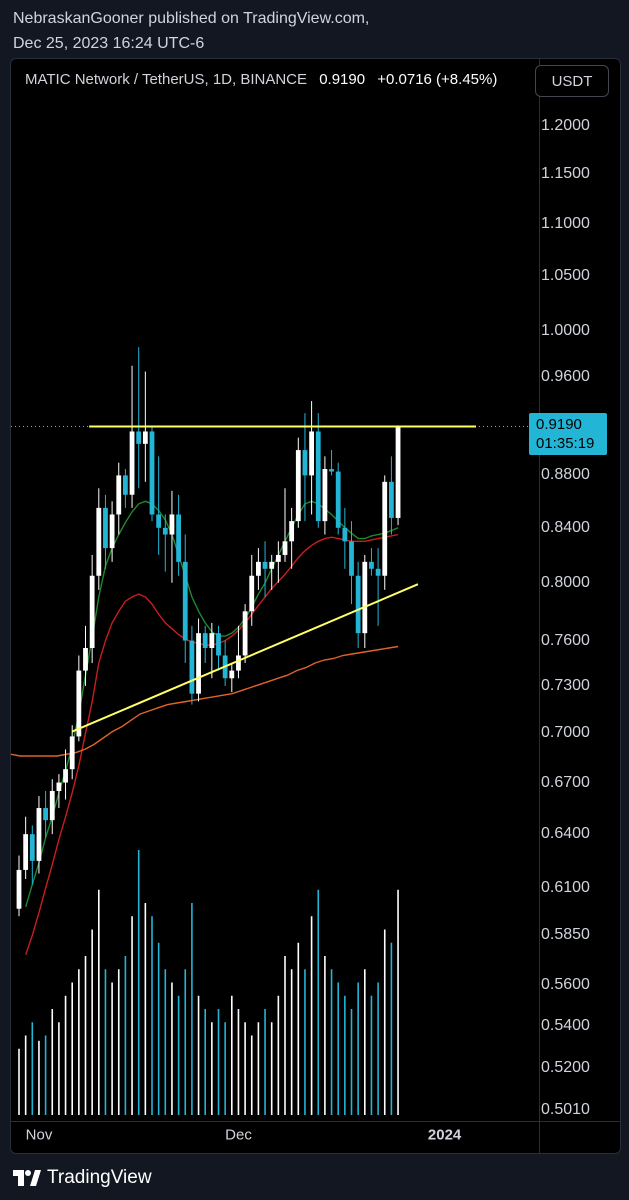 The width and height of the screenshot is (629, 1200). What do you see at coordinates (539, 606) in the screenshot?
I see `price-axis-divider` at bounding box center [539, 606].